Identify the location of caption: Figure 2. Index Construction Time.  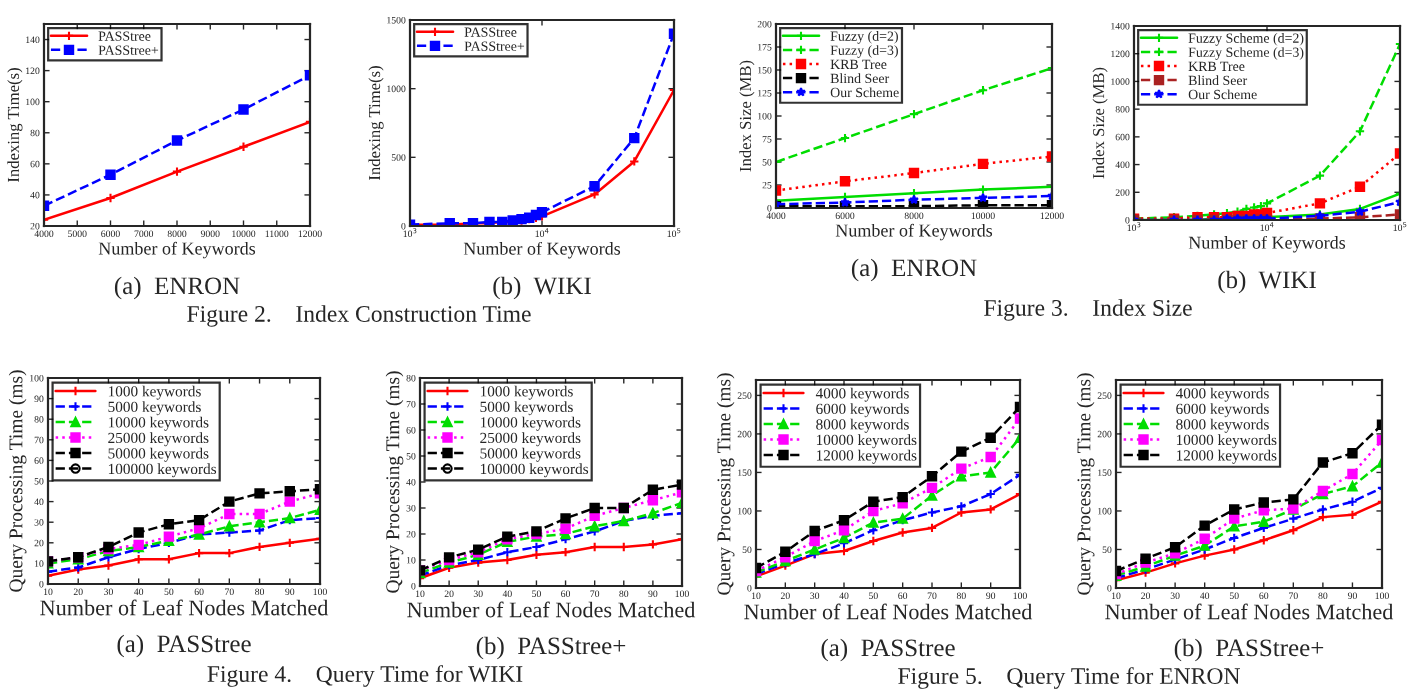
(359, 316).